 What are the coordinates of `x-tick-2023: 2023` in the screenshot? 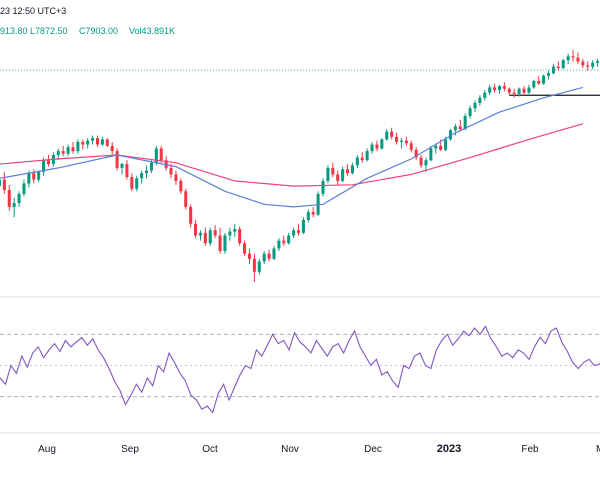 It's located at (449, 449).